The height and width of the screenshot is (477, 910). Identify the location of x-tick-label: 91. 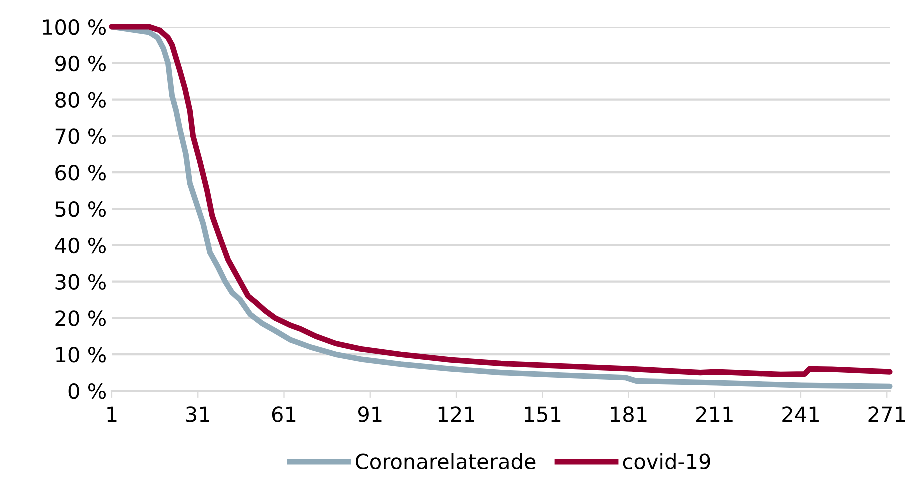
(370, 414).